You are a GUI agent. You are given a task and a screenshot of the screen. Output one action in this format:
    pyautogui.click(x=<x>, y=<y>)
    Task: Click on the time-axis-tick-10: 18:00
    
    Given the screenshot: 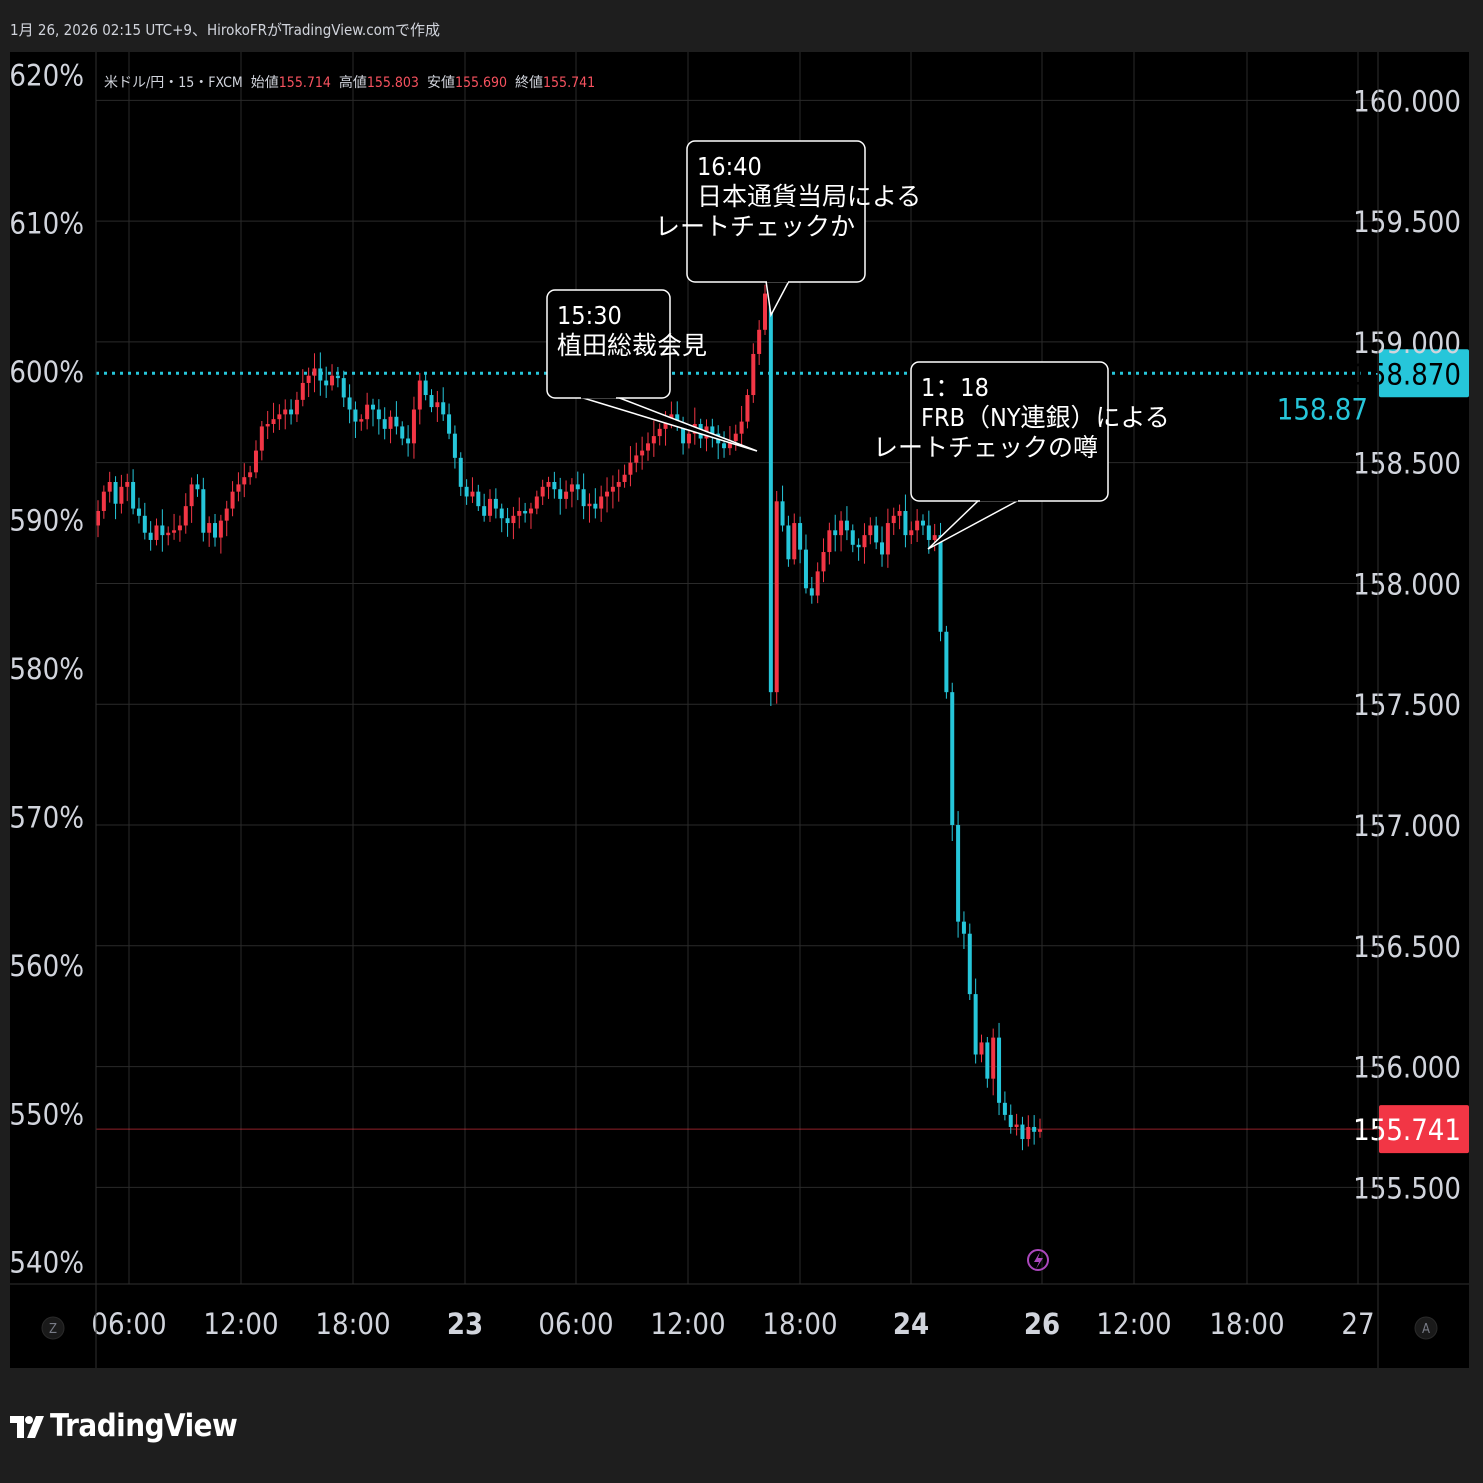 What is the action you would take?
    pyautogui.click(x=1246, y=1324)
    